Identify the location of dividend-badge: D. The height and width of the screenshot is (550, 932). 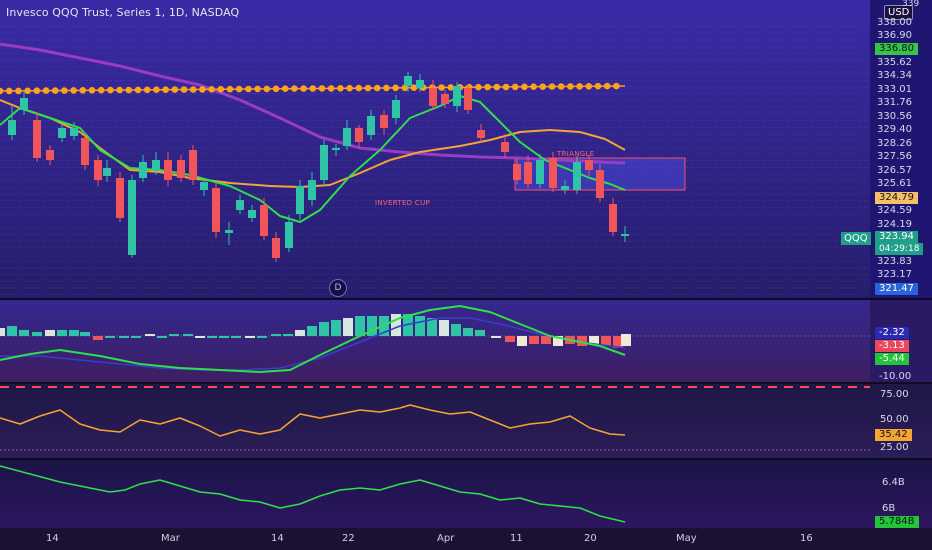
(338, 288).